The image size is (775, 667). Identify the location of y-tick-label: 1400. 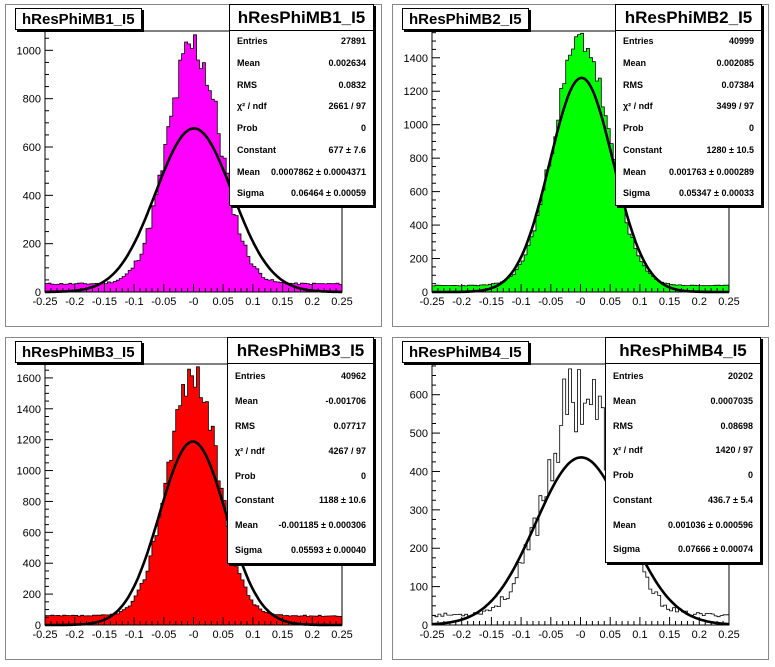
(416, 59).